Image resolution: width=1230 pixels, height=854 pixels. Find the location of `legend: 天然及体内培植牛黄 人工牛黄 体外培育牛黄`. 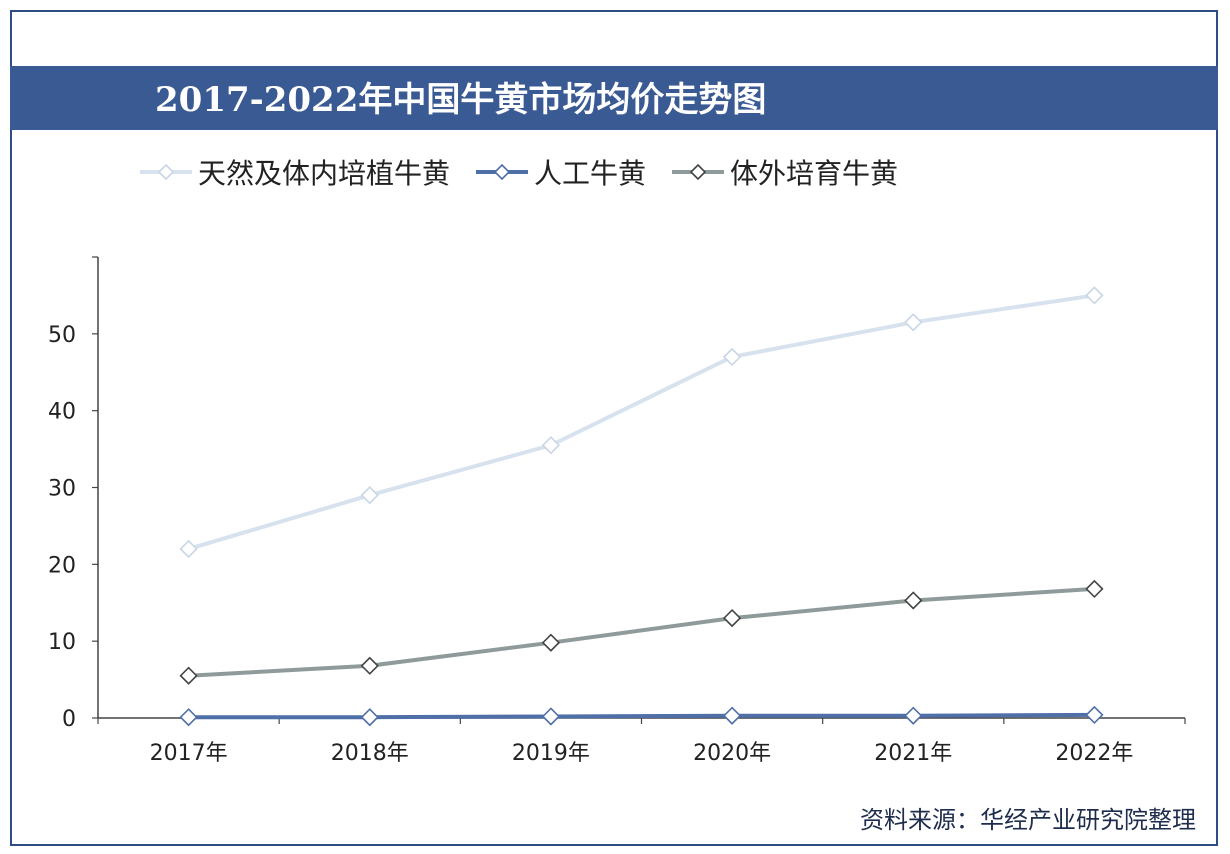

legend: 天然及体内培植牛黄 人工牛黄 体外培育牛黄 is located at coordinates (519, 172).